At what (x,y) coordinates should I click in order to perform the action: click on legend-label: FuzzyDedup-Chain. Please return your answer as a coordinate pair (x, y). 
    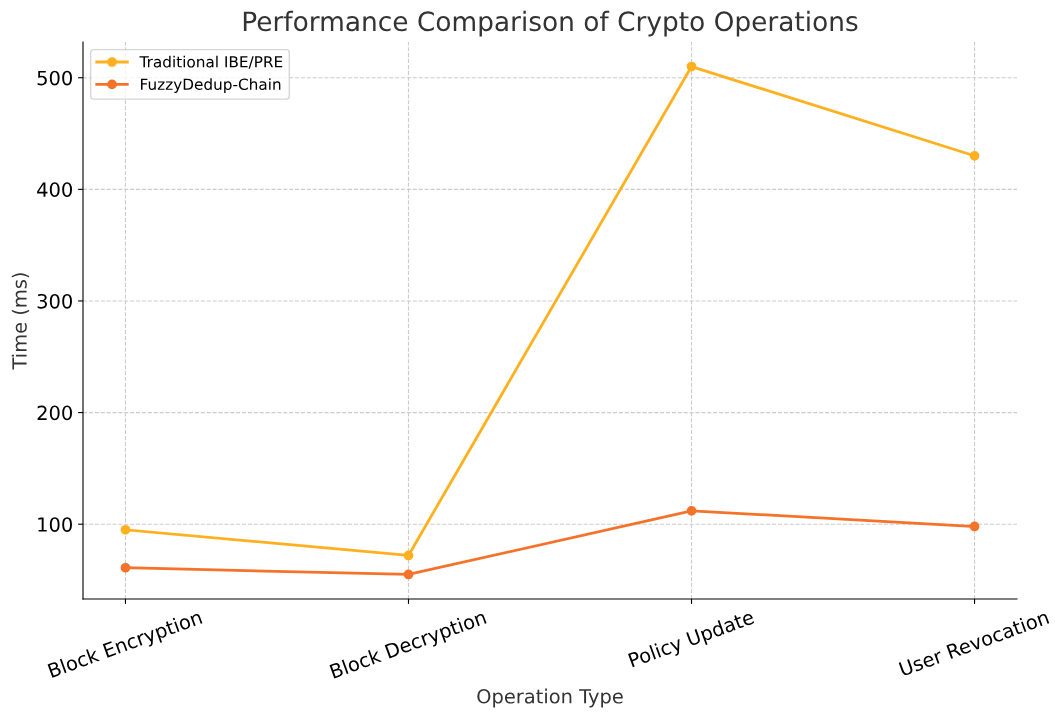
    Looking at the image, I should click on (211, 85).